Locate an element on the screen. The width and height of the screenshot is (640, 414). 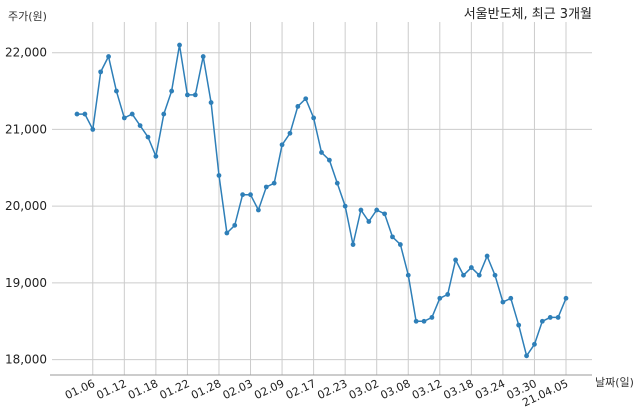
x-tick-label: 03.12 is located at coordinates (427, 389).